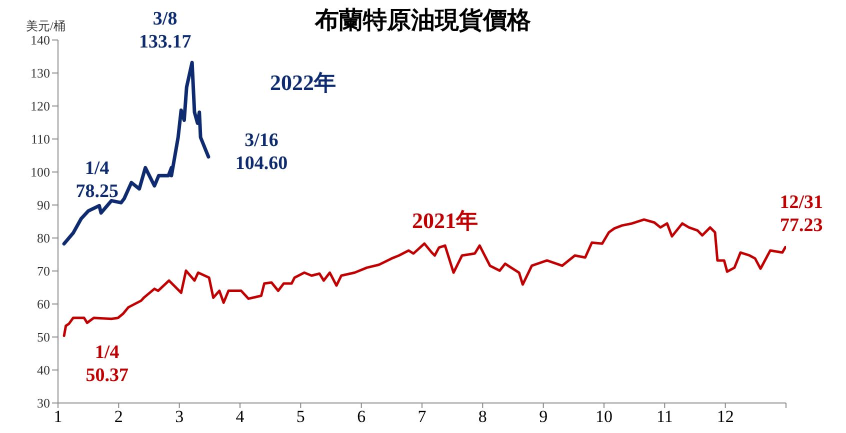 This screenshot has width=846, height=433. I want to click on x-tick-label: 2, so click(118, 416).